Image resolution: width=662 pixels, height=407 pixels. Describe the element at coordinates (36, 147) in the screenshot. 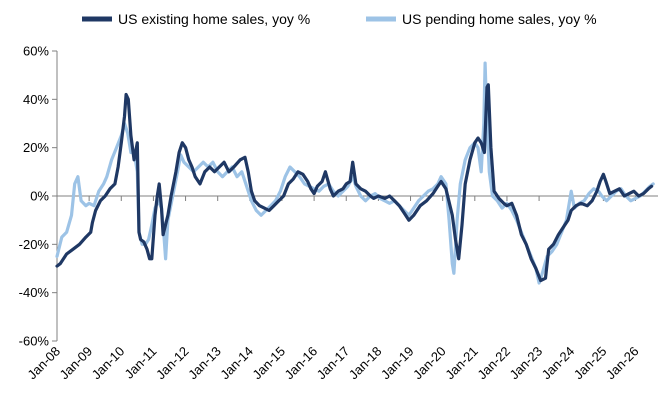

I see `y-tick-label: 20%` at that location.